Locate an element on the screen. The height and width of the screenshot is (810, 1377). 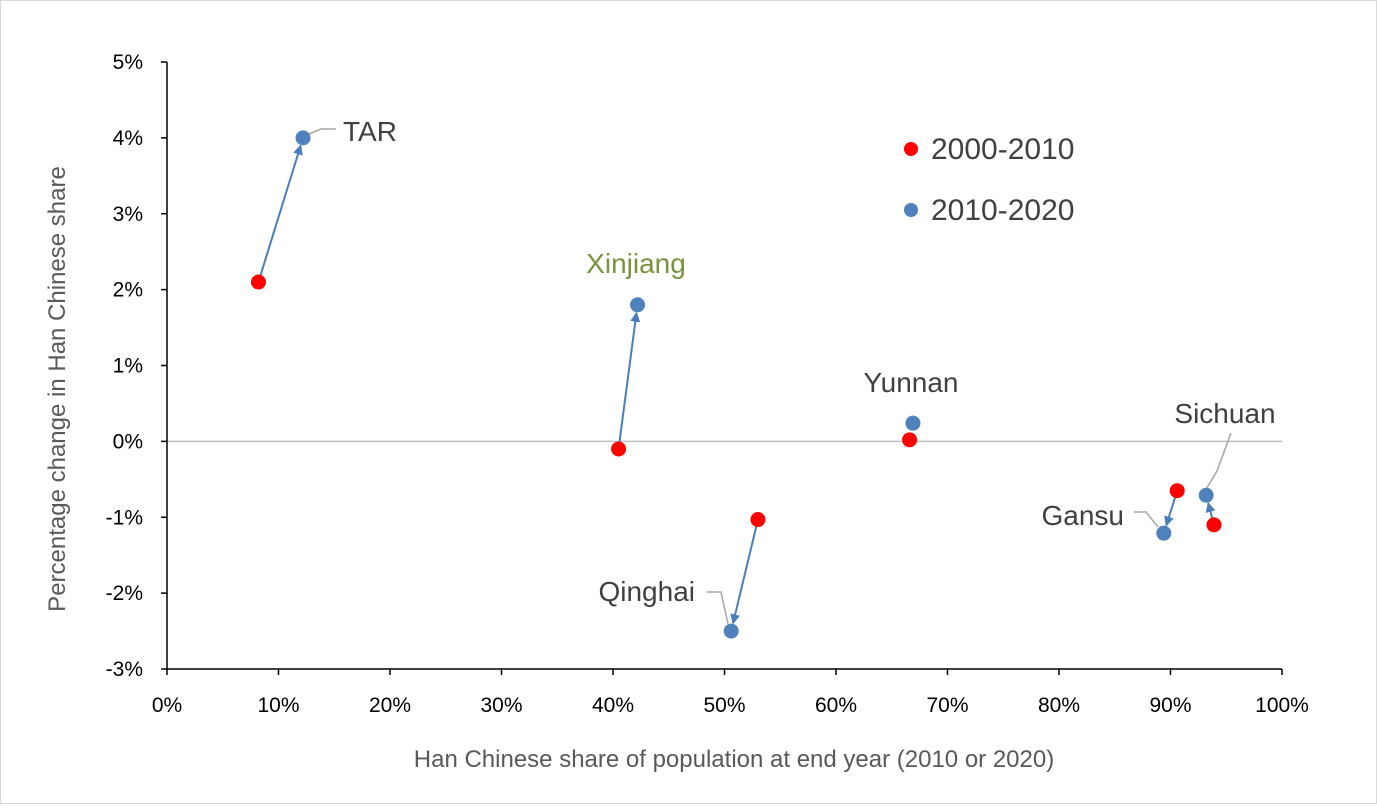
point-2010-2020-xinjiang is located at coordinates (638, 305).